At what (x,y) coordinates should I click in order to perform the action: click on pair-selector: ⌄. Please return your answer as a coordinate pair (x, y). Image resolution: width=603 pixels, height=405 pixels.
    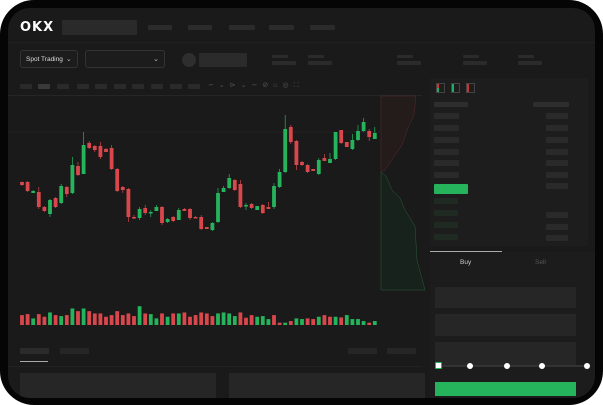
    Looking at the image, I should click on (125, 59).